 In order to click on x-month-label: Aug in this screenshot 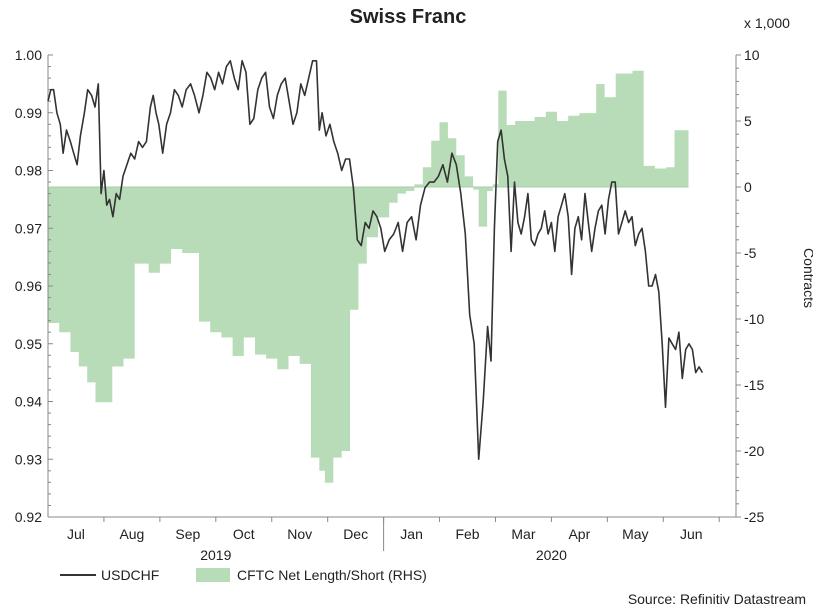, I will do `click(131, 534)`.